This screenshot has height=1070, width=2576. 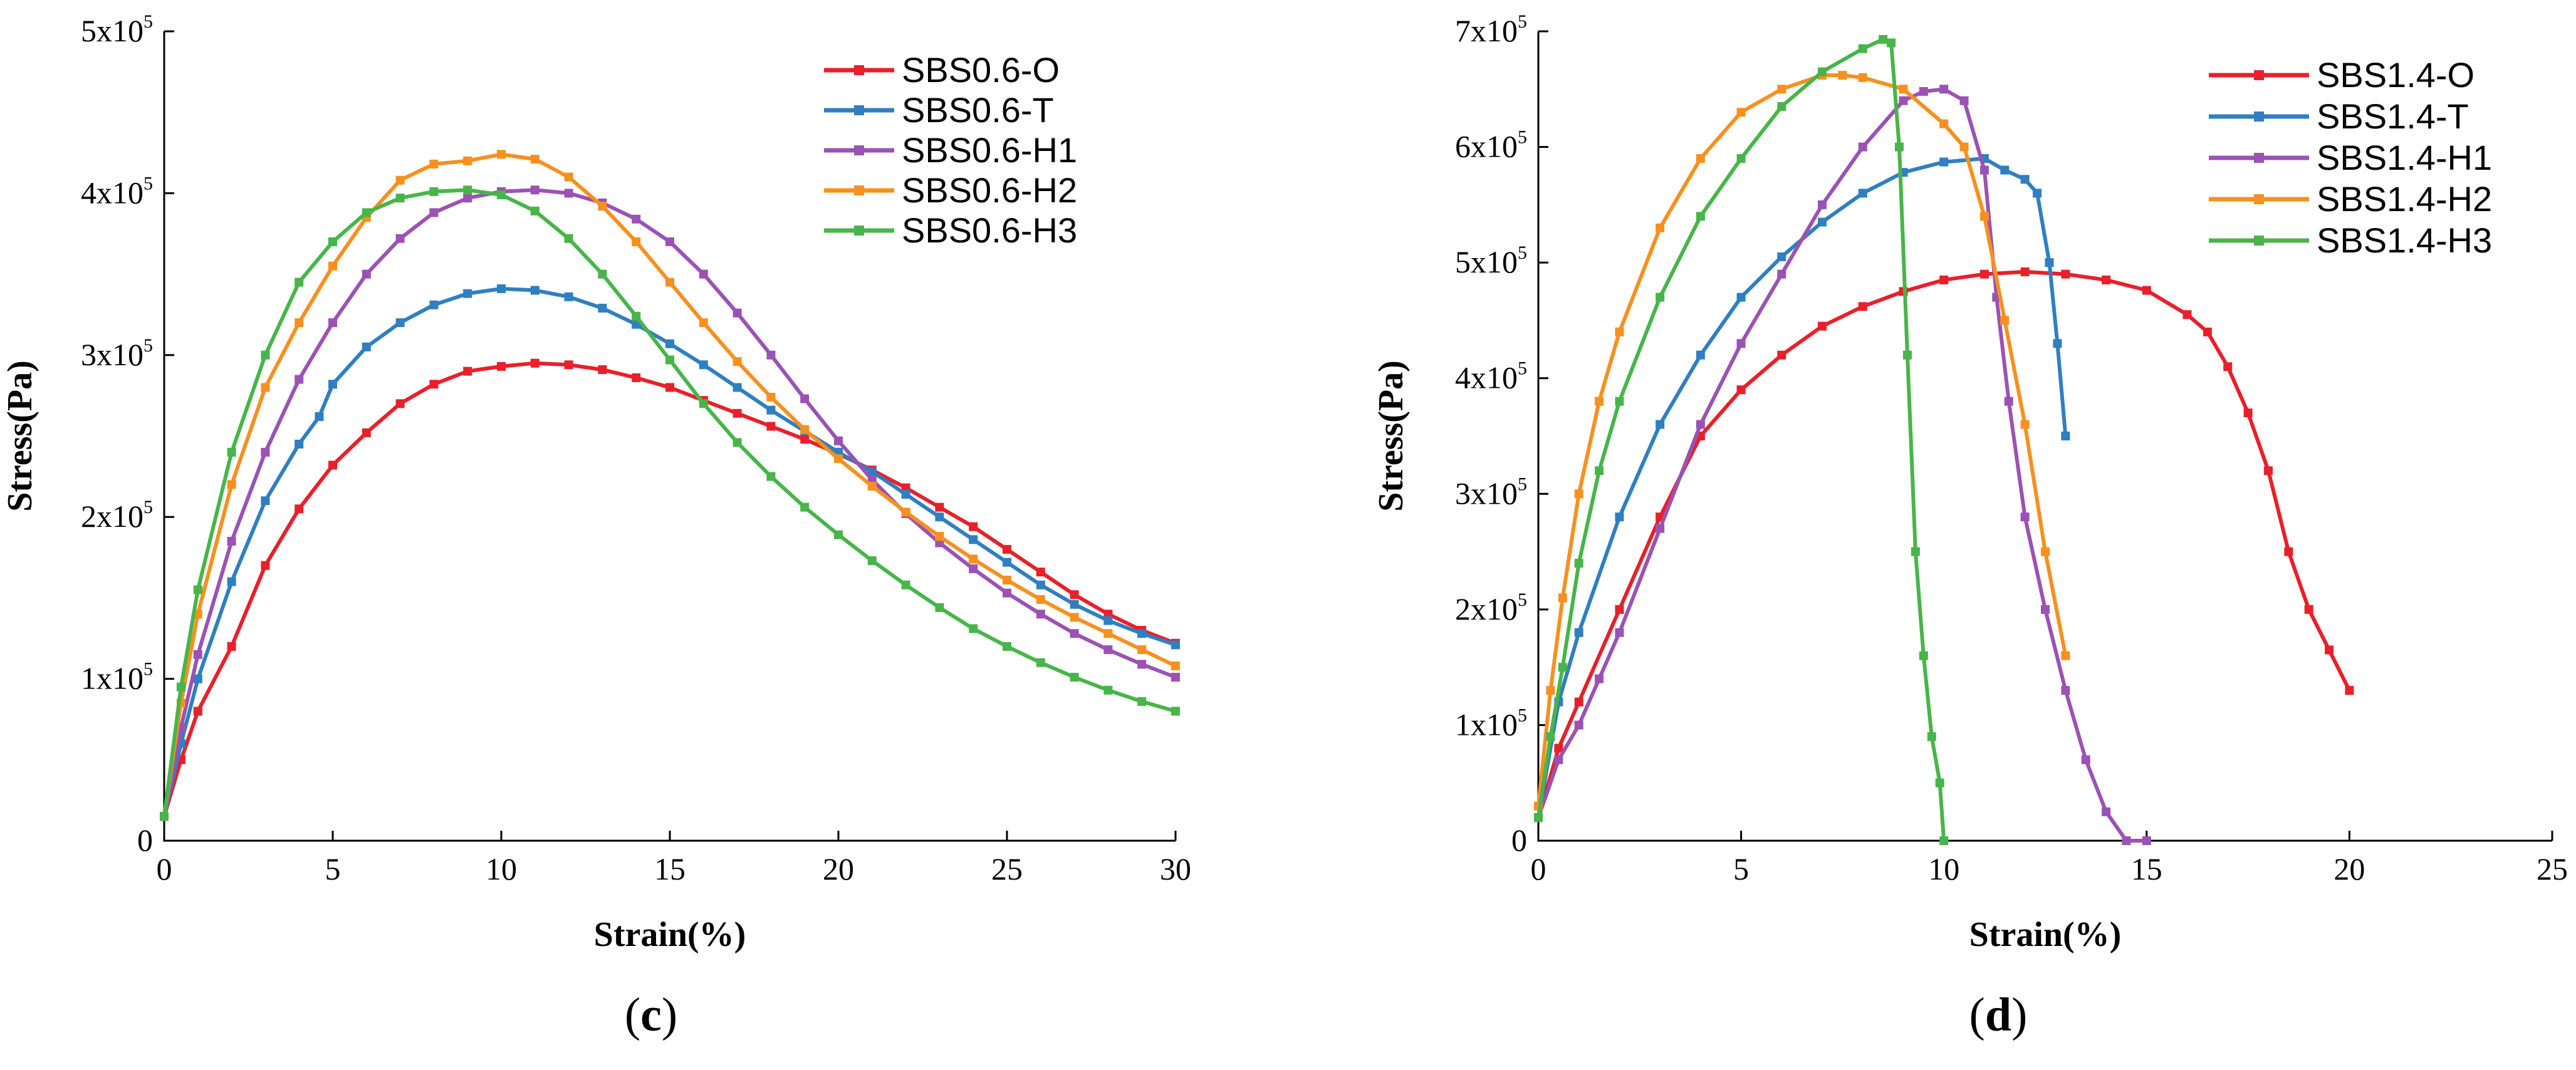 What do you see at coordinates (2393, 116) in the screenshot?
I see `legend-label: SBS1.4-T` at bounding box center [2393, 116].